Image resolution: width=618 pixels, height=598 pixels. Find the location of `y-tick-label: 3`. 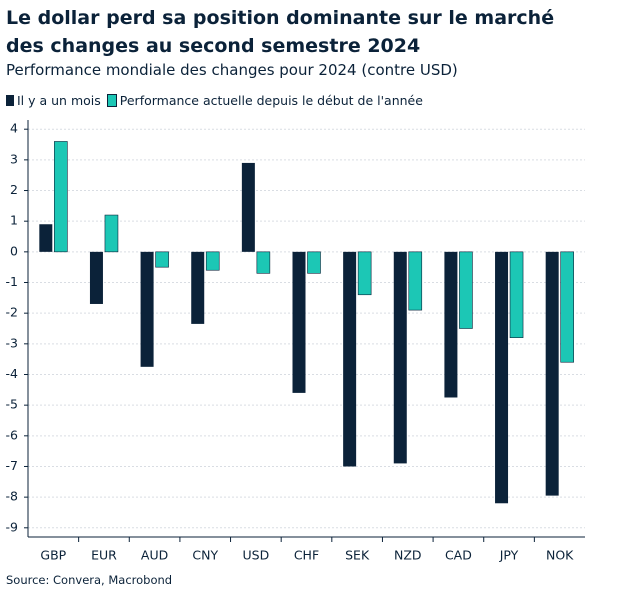

y-tick-label: 3 is located at coordinates (14, 158).